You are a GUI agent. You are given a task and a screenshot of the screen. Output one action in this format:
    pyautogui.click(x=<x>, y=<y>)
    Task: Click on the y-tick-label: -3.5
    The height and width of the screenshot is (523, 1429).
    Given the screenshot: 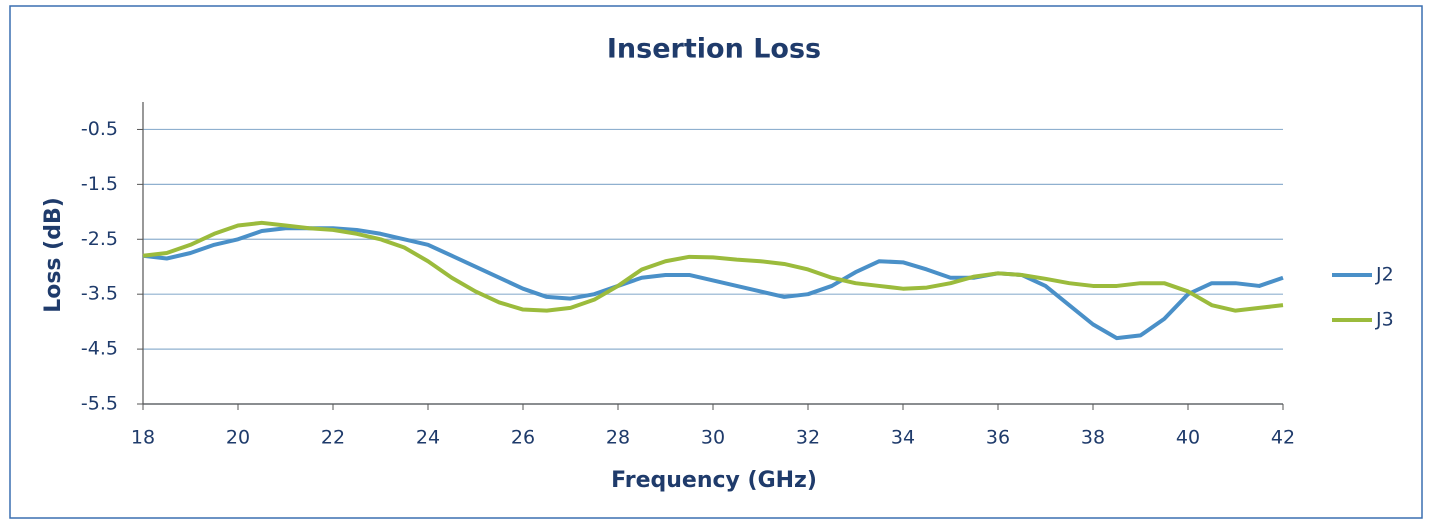 What is the action you would take?
    pyautogui.click(x=99, y=294)
    